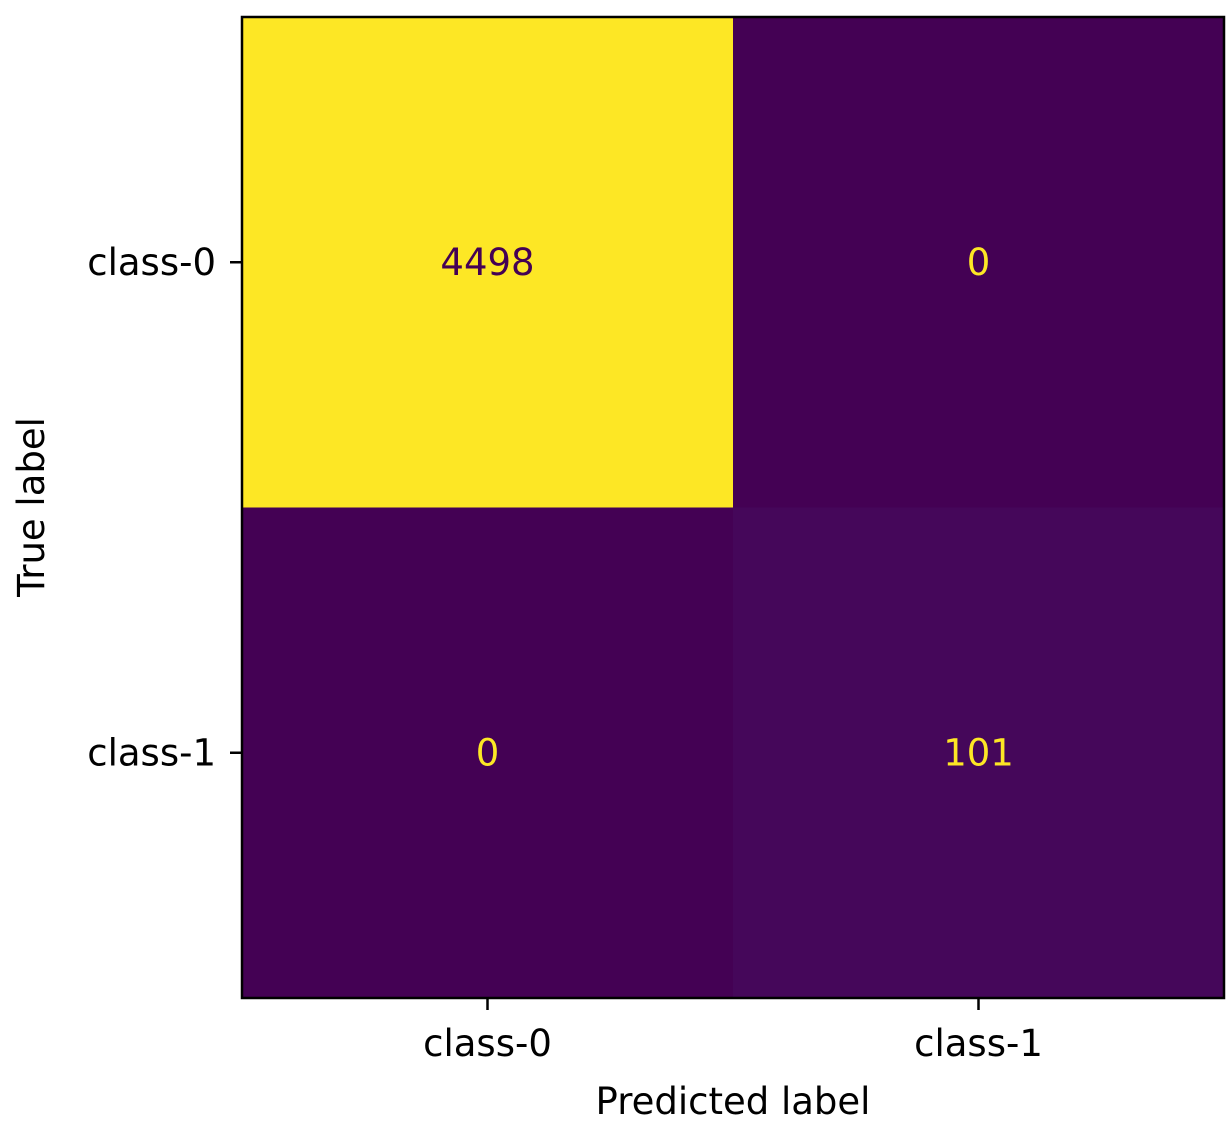  Describe the element at coordinates (733, 1101) in the screenshot. I see `x-axis-label: Predicted label` at that location.